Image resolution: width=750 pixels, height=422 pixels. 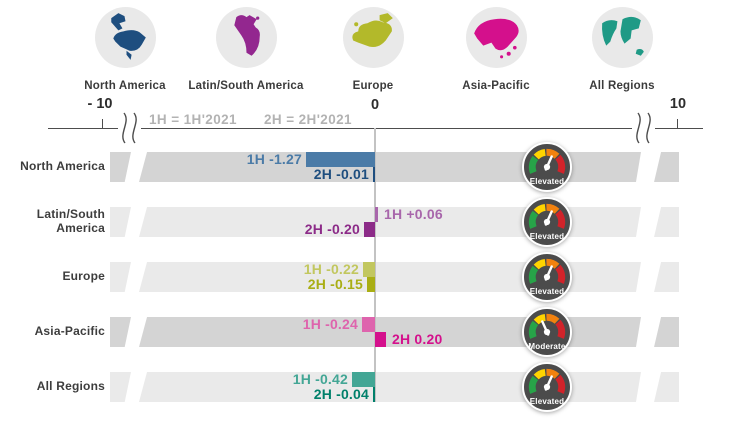 What do you see at coordinates (320, 379) in the screenshot?
I see `value-label-1h: 1H -0.42` at bounding box center [320, 379].